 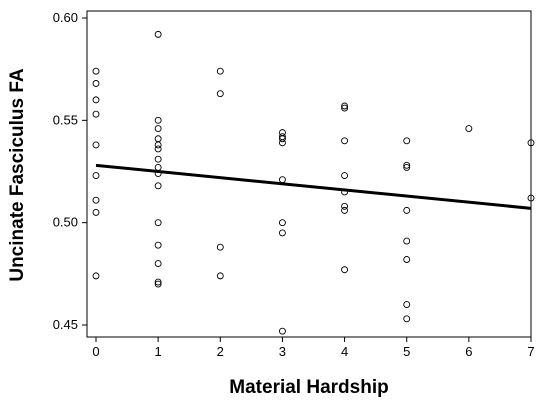 I want to click on y-axis: 0.45 0.50 0.55 0.60, so click(x=70, y=171).